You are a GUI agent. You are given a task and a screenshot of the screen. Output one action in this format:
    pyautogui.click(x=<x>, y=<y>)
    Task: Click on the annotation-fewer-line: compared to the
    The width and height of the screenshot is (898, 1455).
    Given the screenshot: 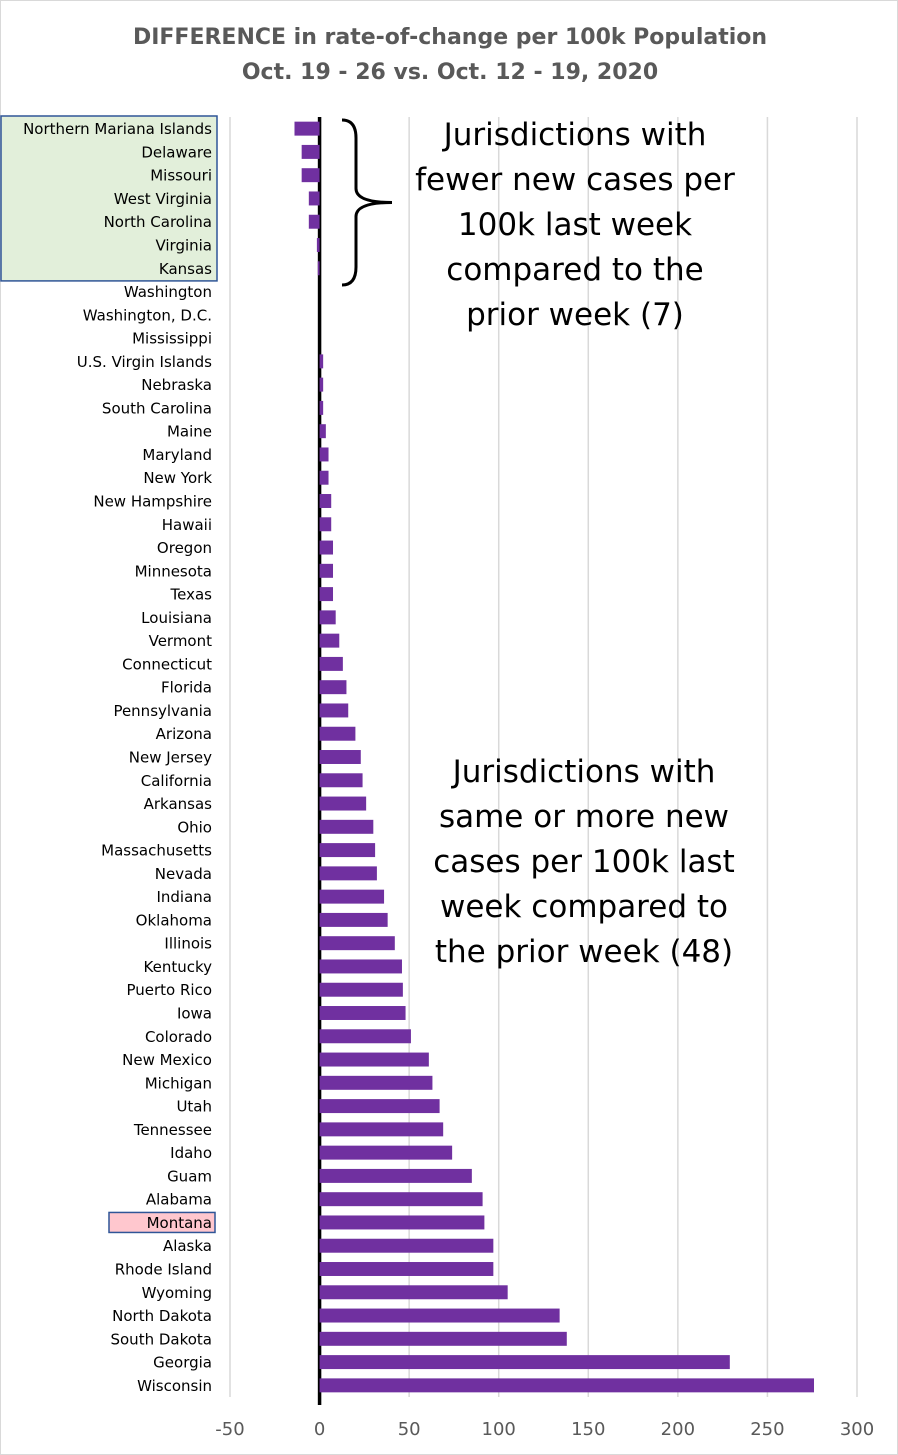 What is the action you would take?
    pyautogui.click(x=574, y=270)
    